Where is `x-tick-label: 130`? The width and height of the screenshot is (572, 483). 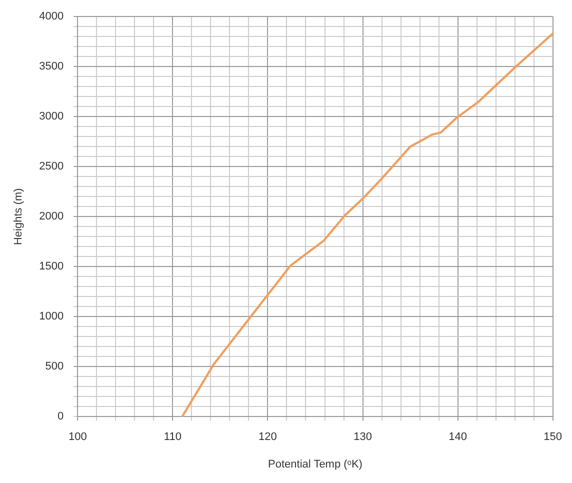 x-tick-label: 130 is located at coordinates (363, 437).